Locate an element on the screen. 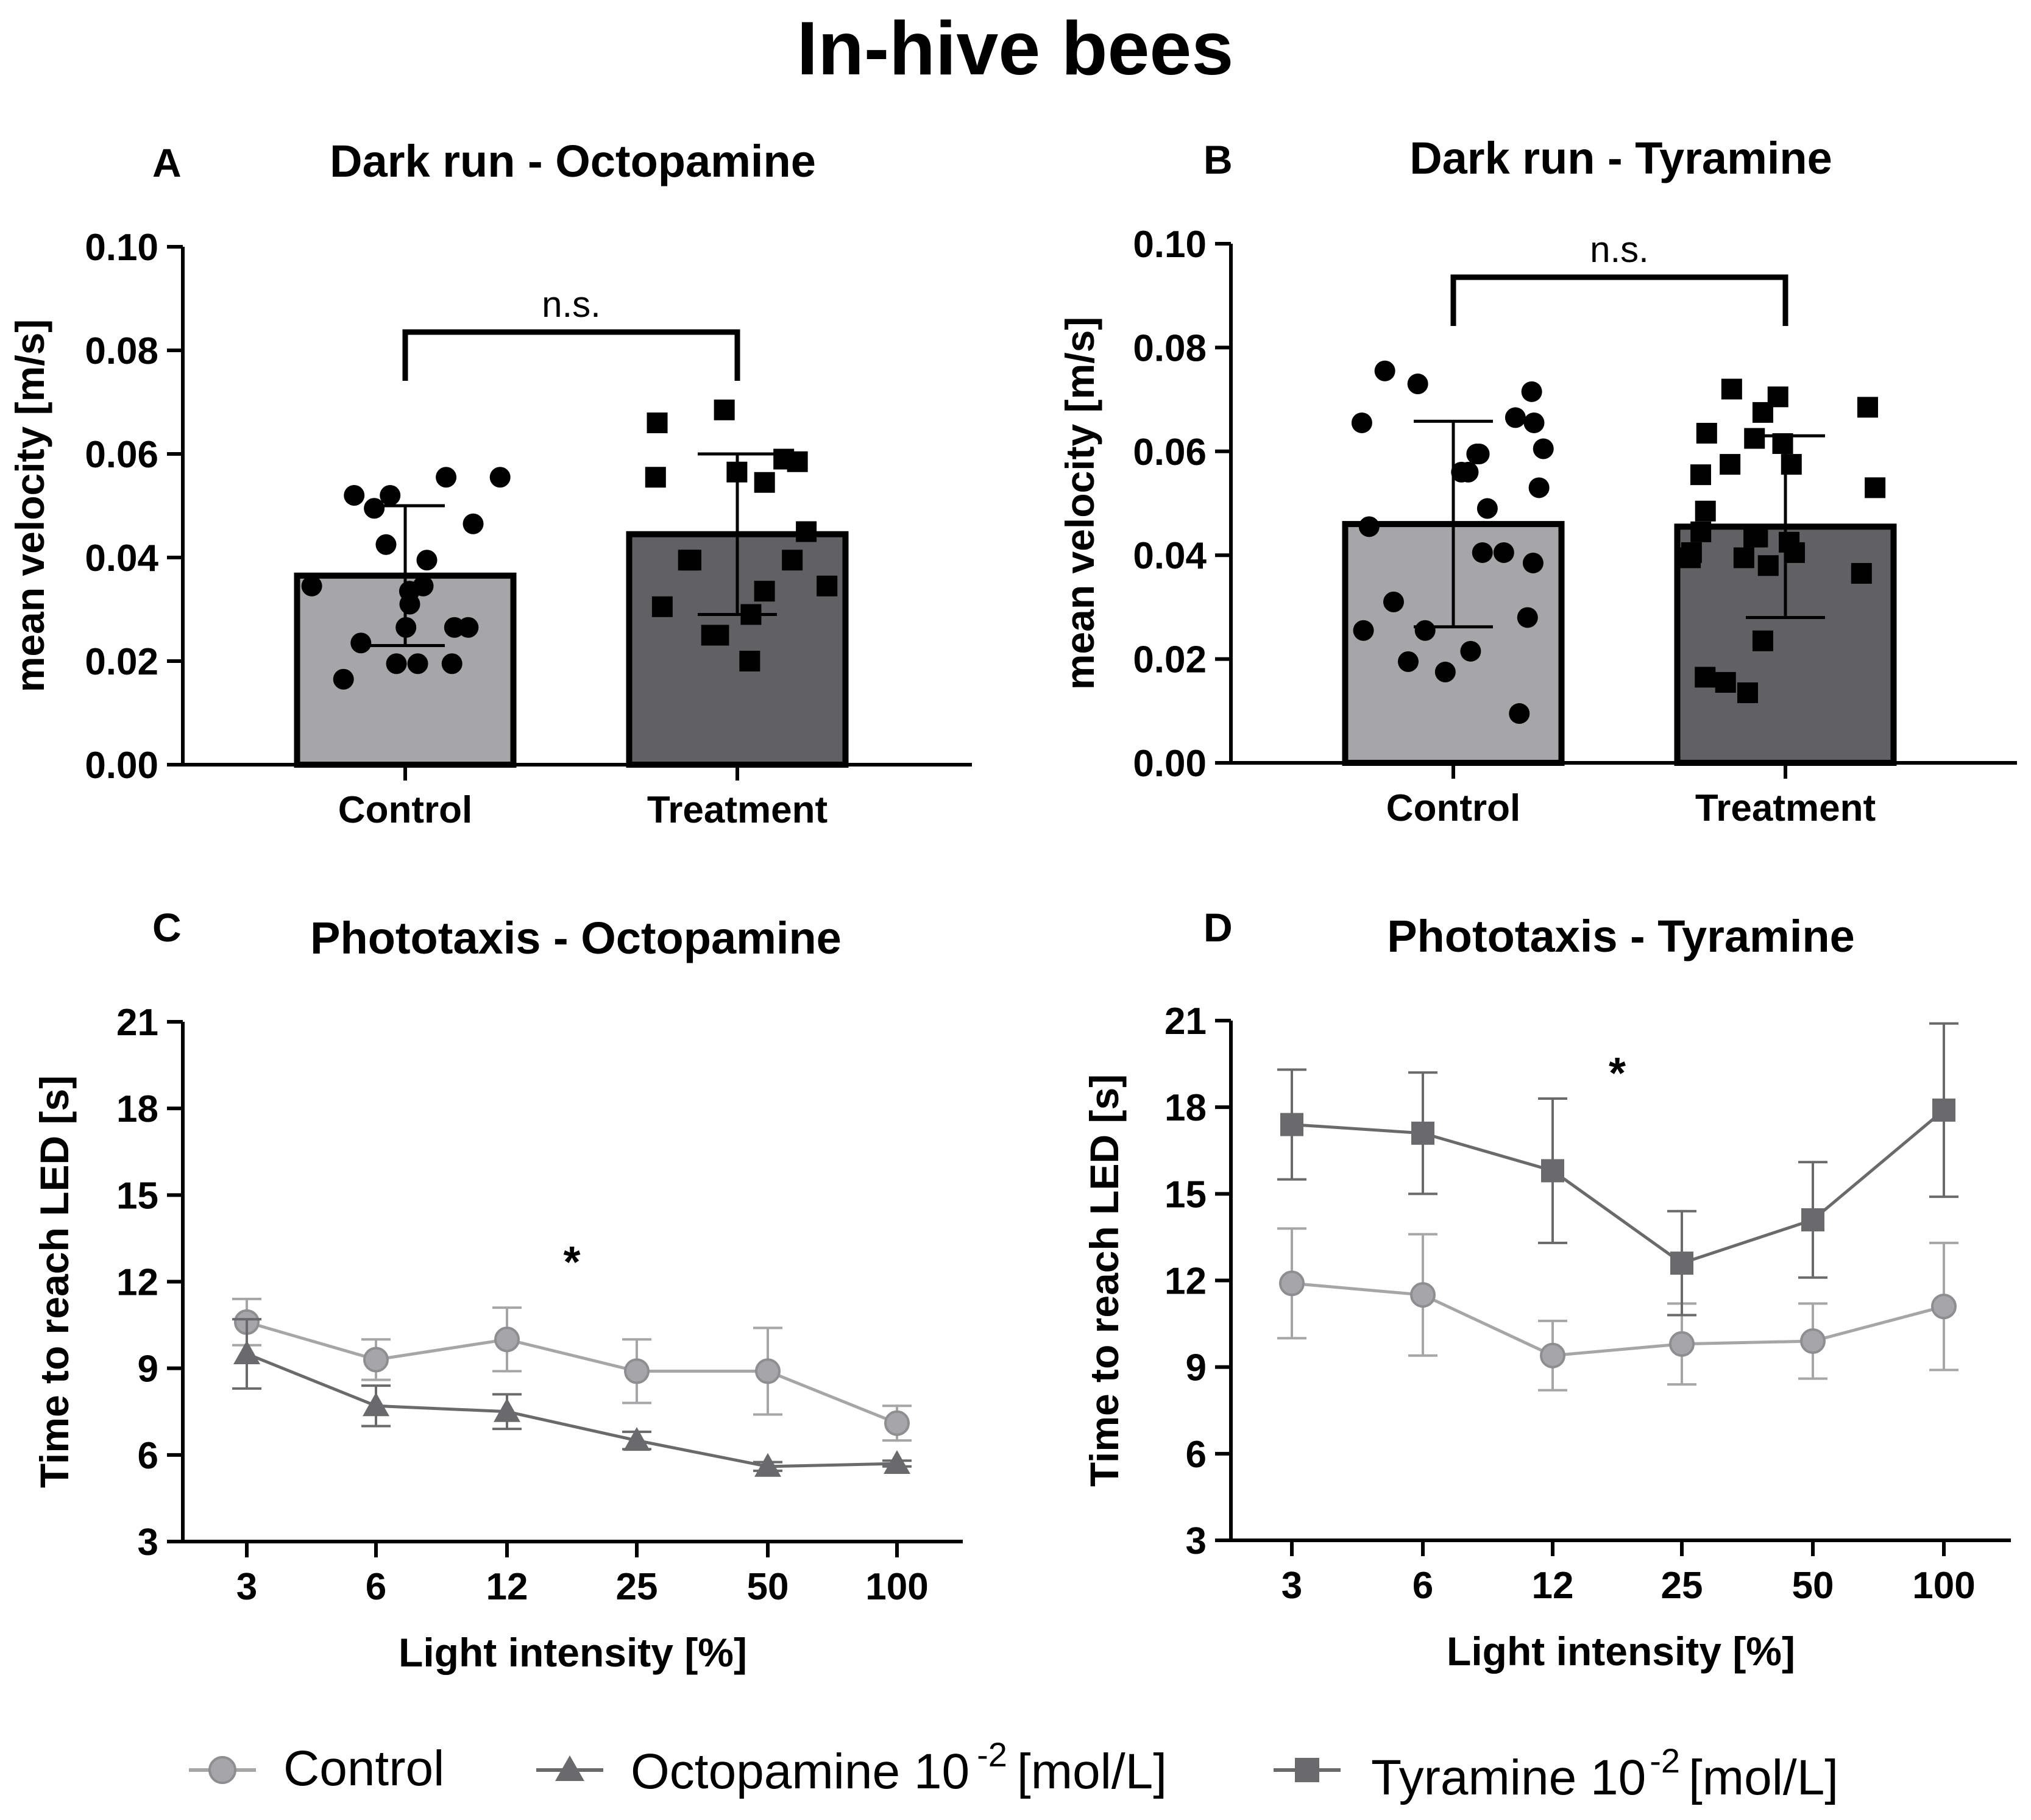  panel-c-letter: C is located at coordinates (167, 927).